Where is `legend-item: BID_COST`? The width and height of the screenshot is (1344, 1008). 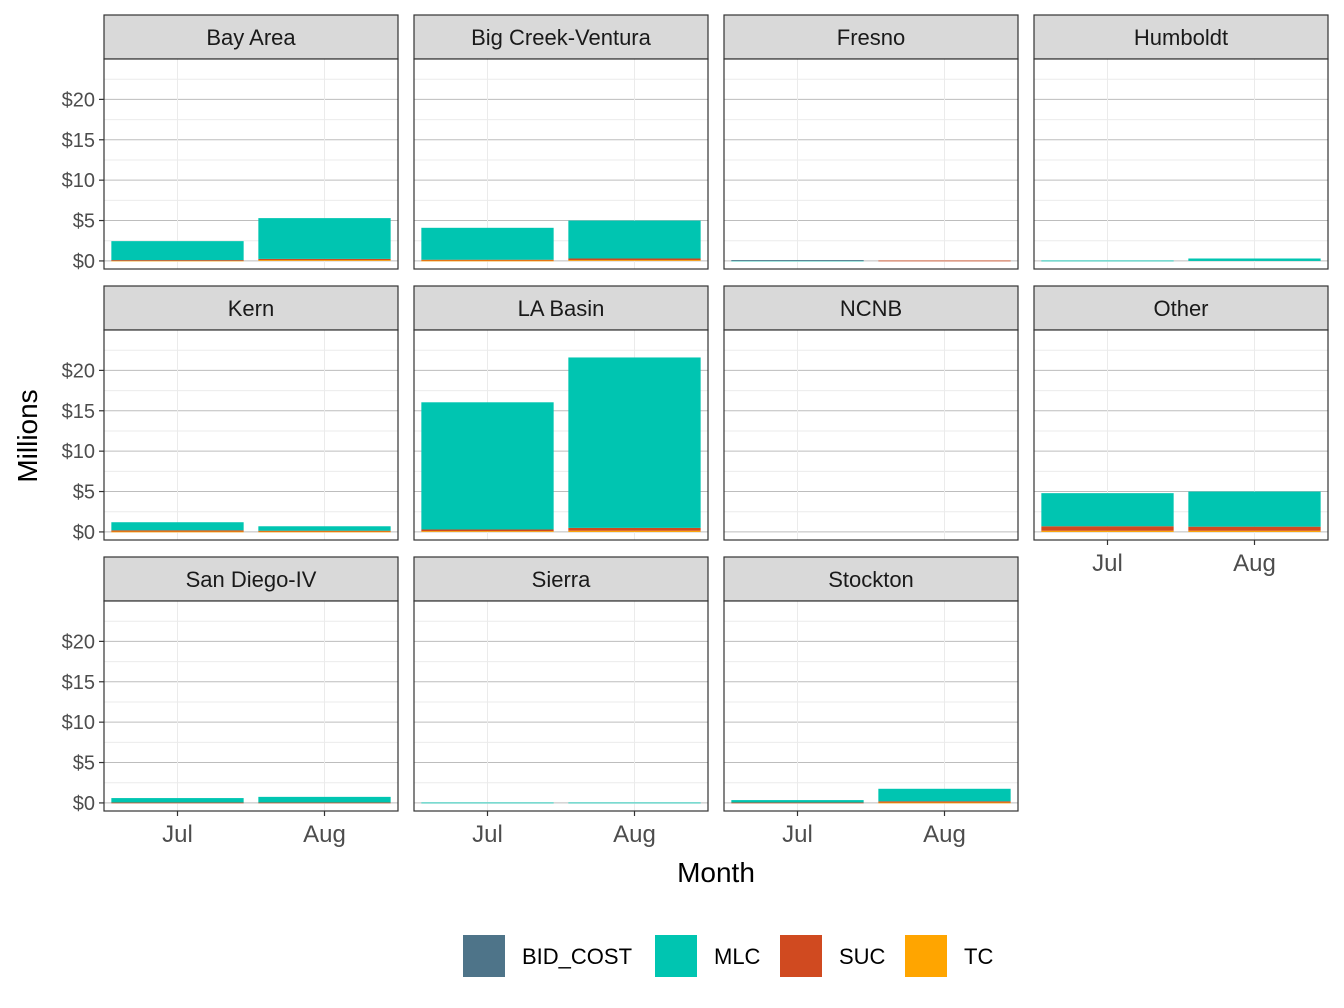 legend-item: BID_COST is located at coordinates (547, 956).